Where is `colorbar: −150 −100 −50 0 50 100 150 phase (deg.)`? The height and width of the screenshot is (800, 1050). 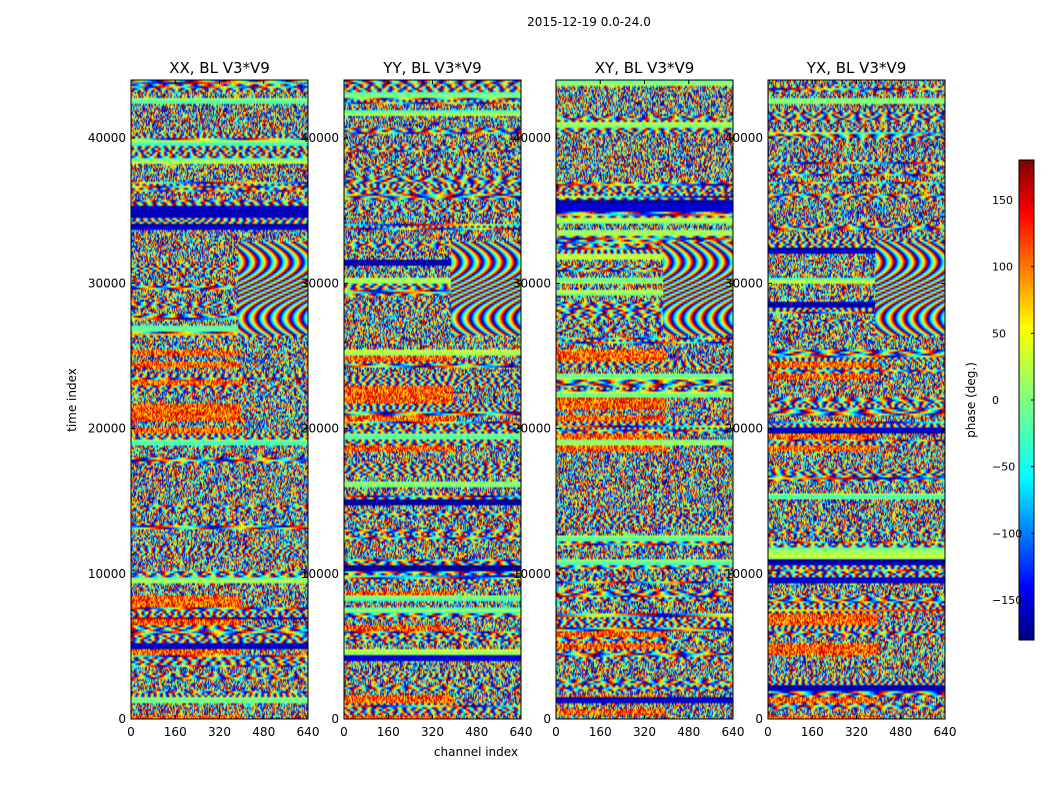
colorbar: −150 −100 −50 0 50 100 150 phase (deg.) is located at coordinates (999, 400).